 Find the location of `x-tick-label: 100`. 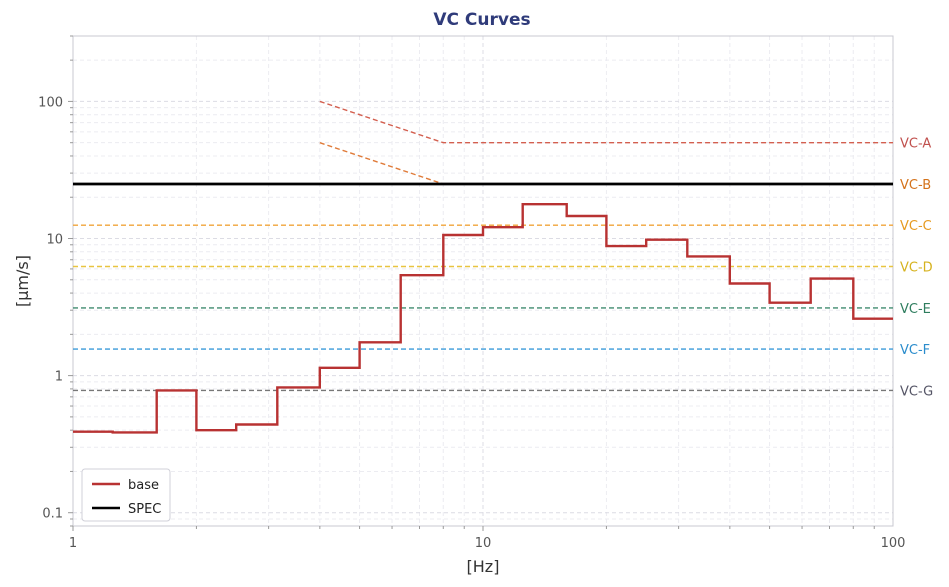

x-tick-label: 100 is located at coordinates (893, 543).